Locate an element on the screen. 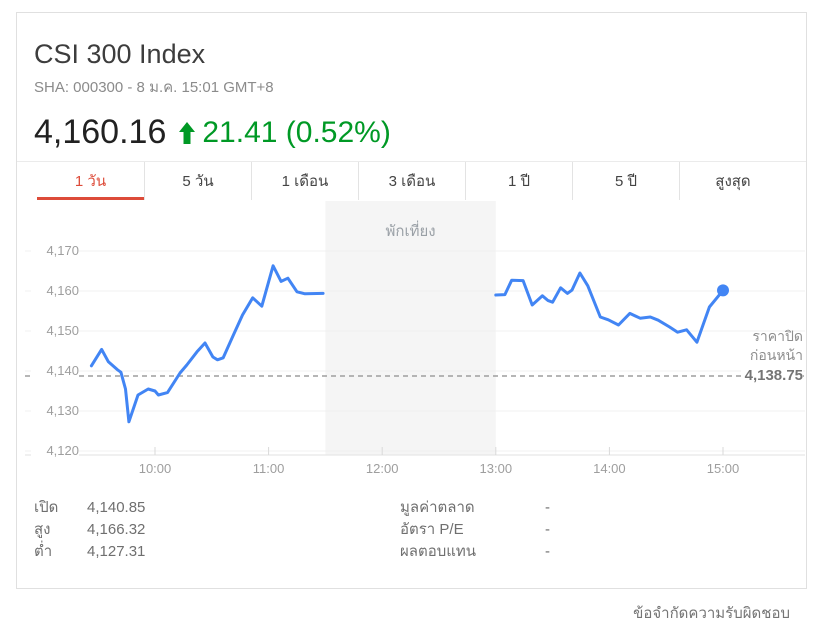 This screenshot has width=816, height=632. y-axis-label: 4,140 is located at coordinates (55, 371).